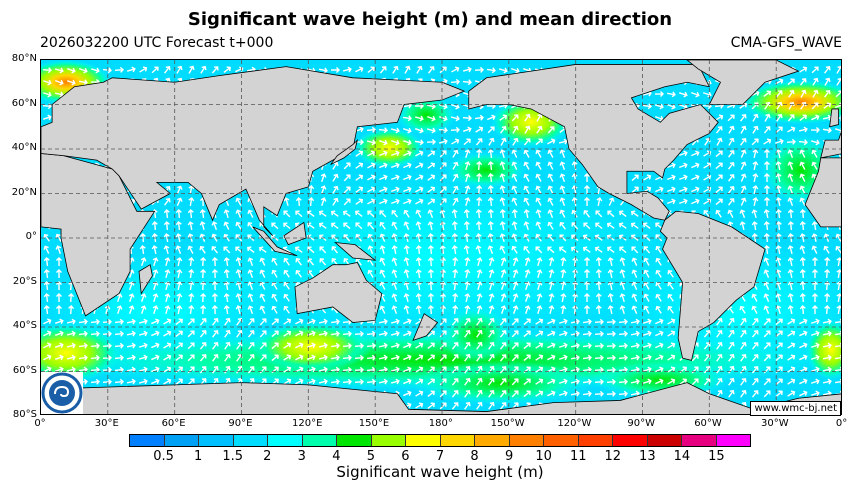 The width and height of the screenshot is (860, 493). Describe the element at coordinates (708, 423) in the screenshot. I see `lon-label: 60°W` at that location.